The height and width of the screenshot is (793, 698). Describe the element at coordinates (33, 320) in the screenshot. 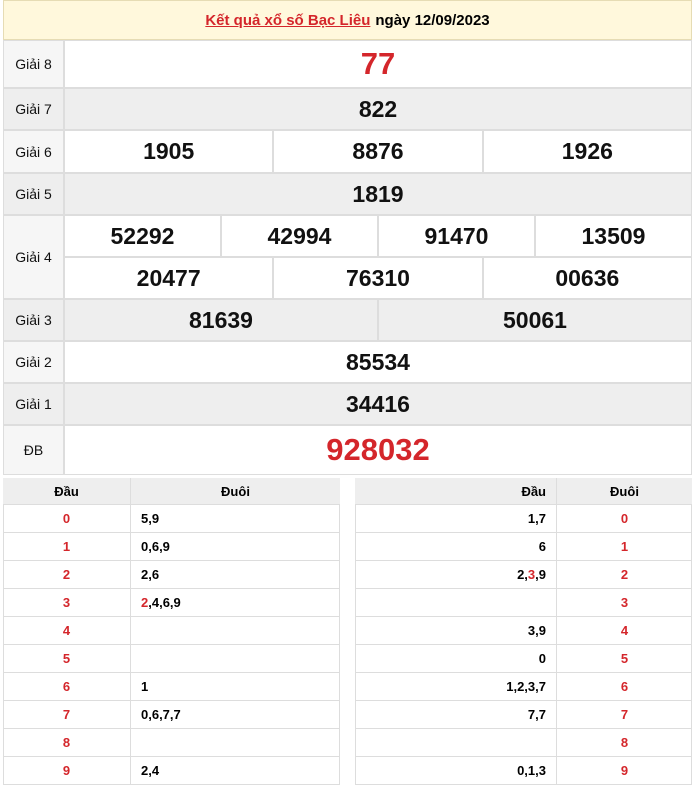

I see `prize-label: Giải 3` at that location.